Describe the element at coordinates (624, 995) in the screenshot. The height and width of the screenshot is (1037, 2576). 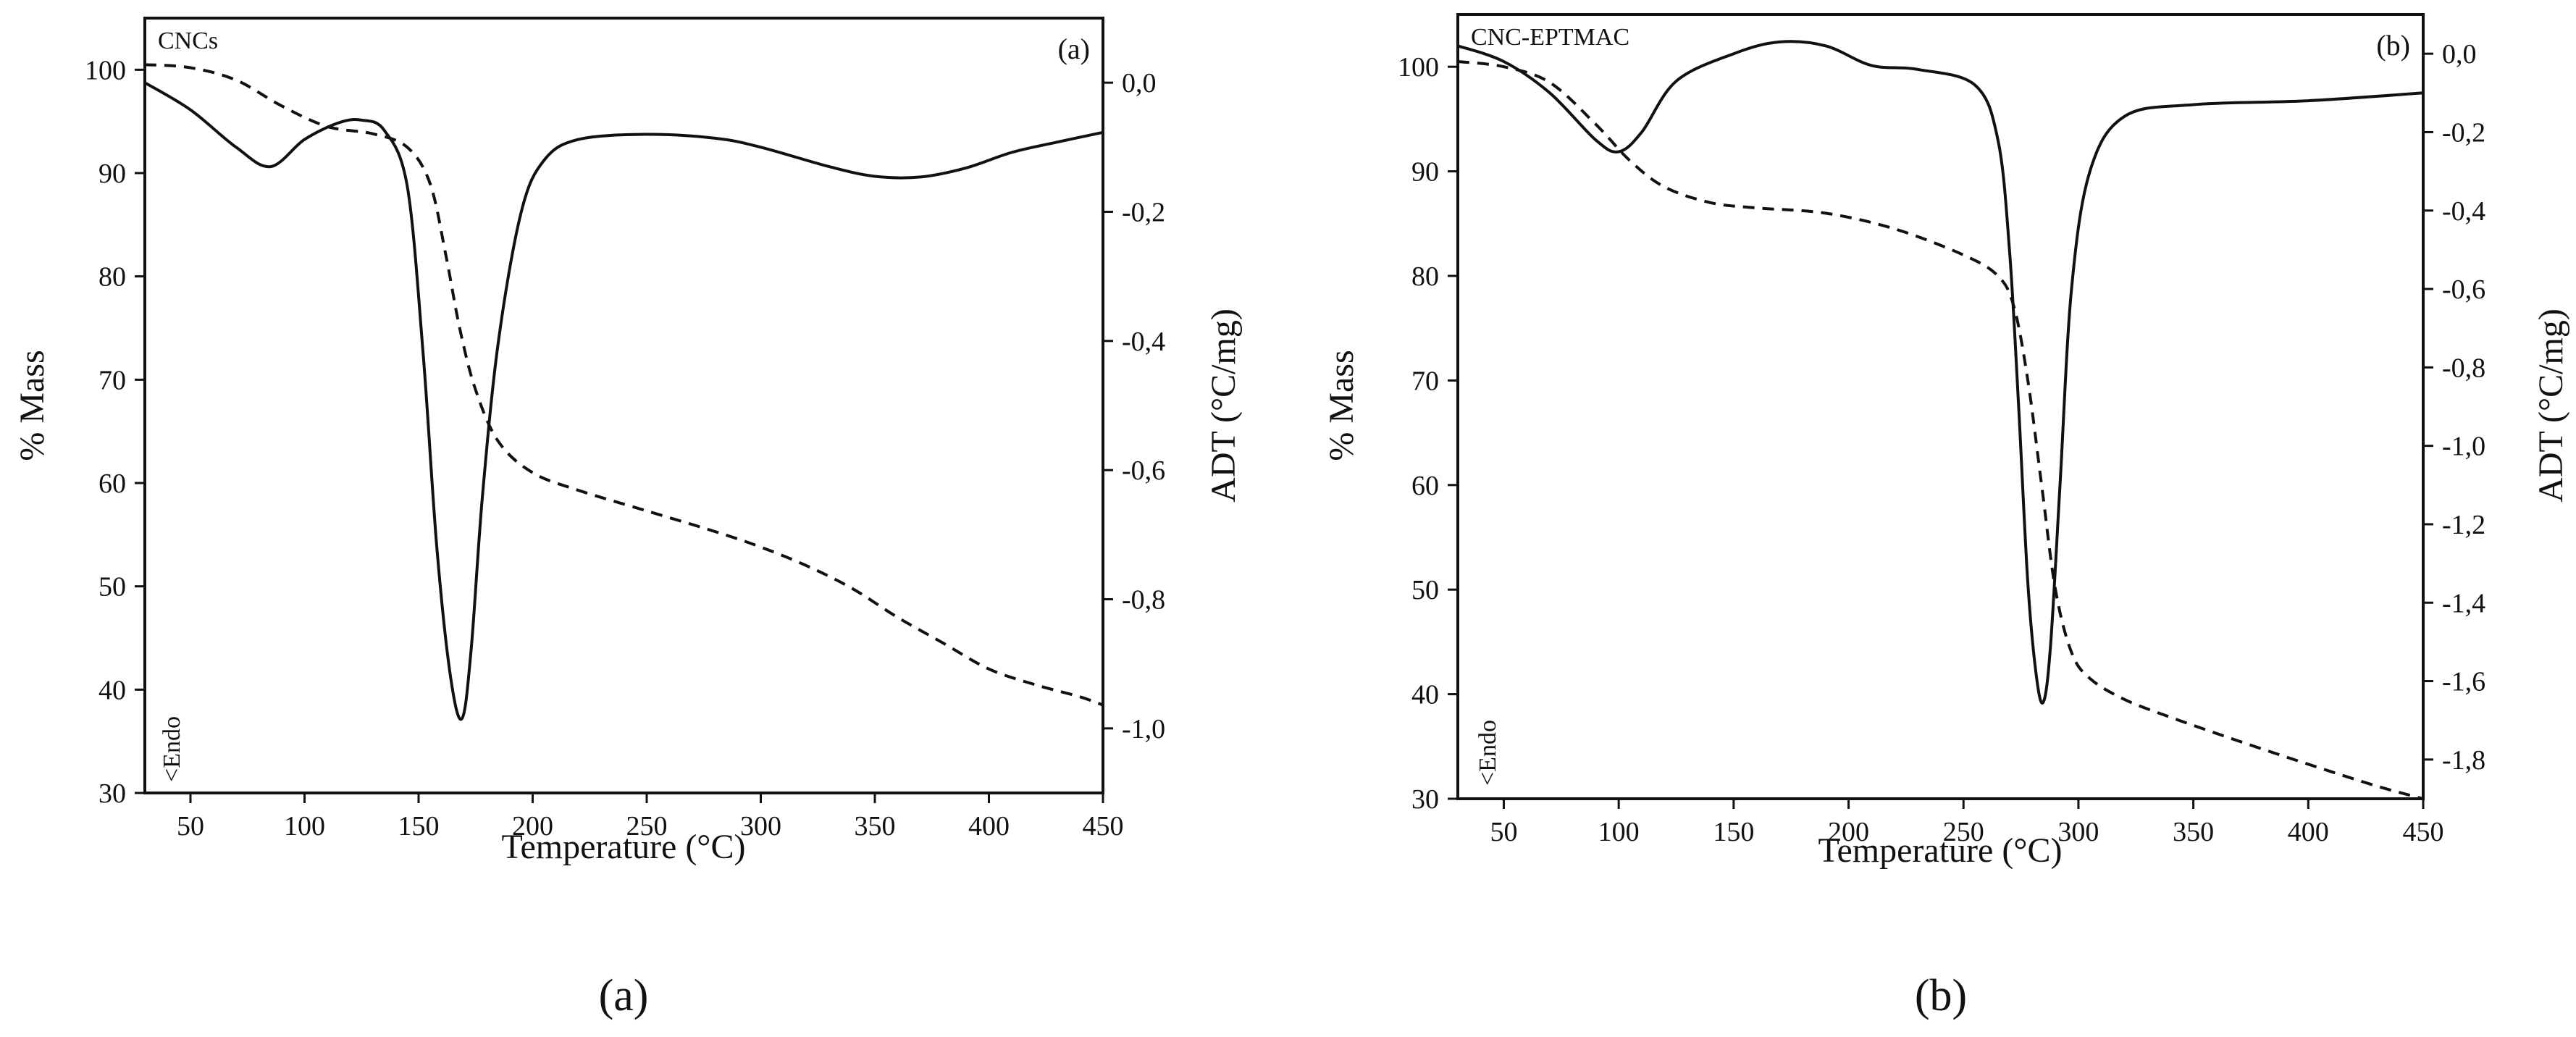
I see `caption-a: (a)` at that location.